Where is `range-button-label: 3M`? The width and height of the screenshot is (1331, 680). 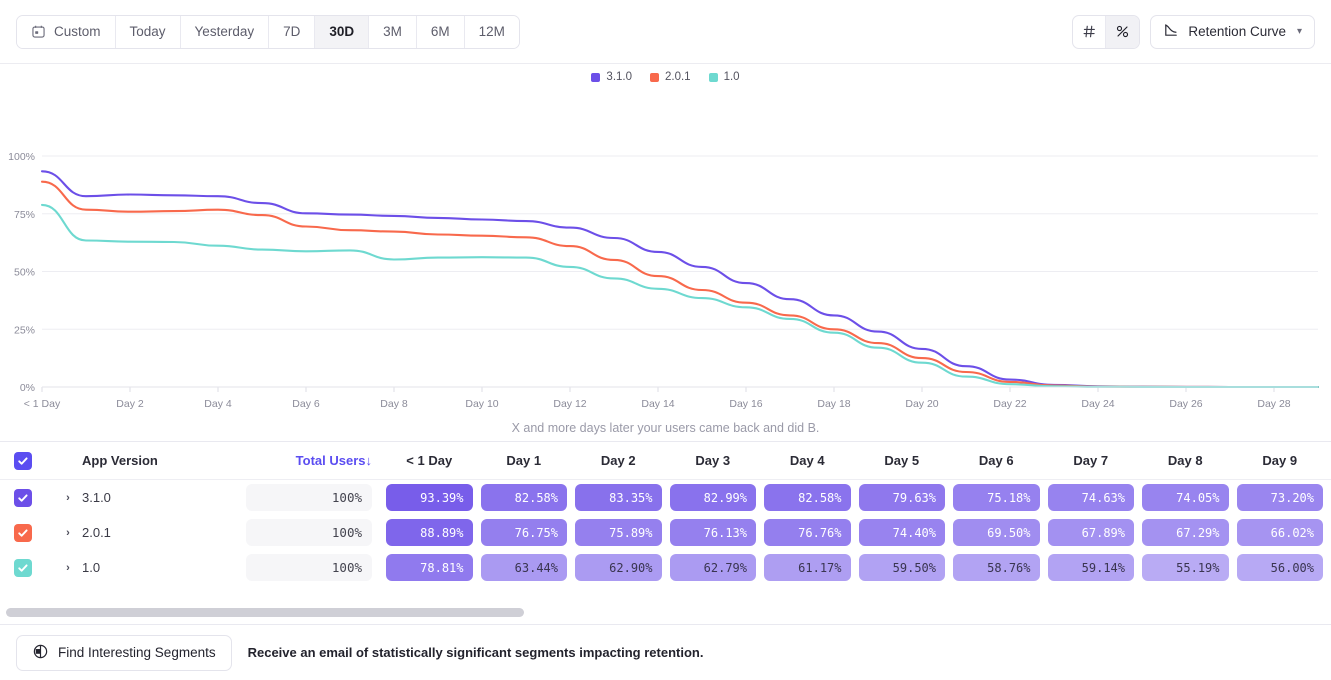 range-button-label: 3M is located at coordinates (392, 31).